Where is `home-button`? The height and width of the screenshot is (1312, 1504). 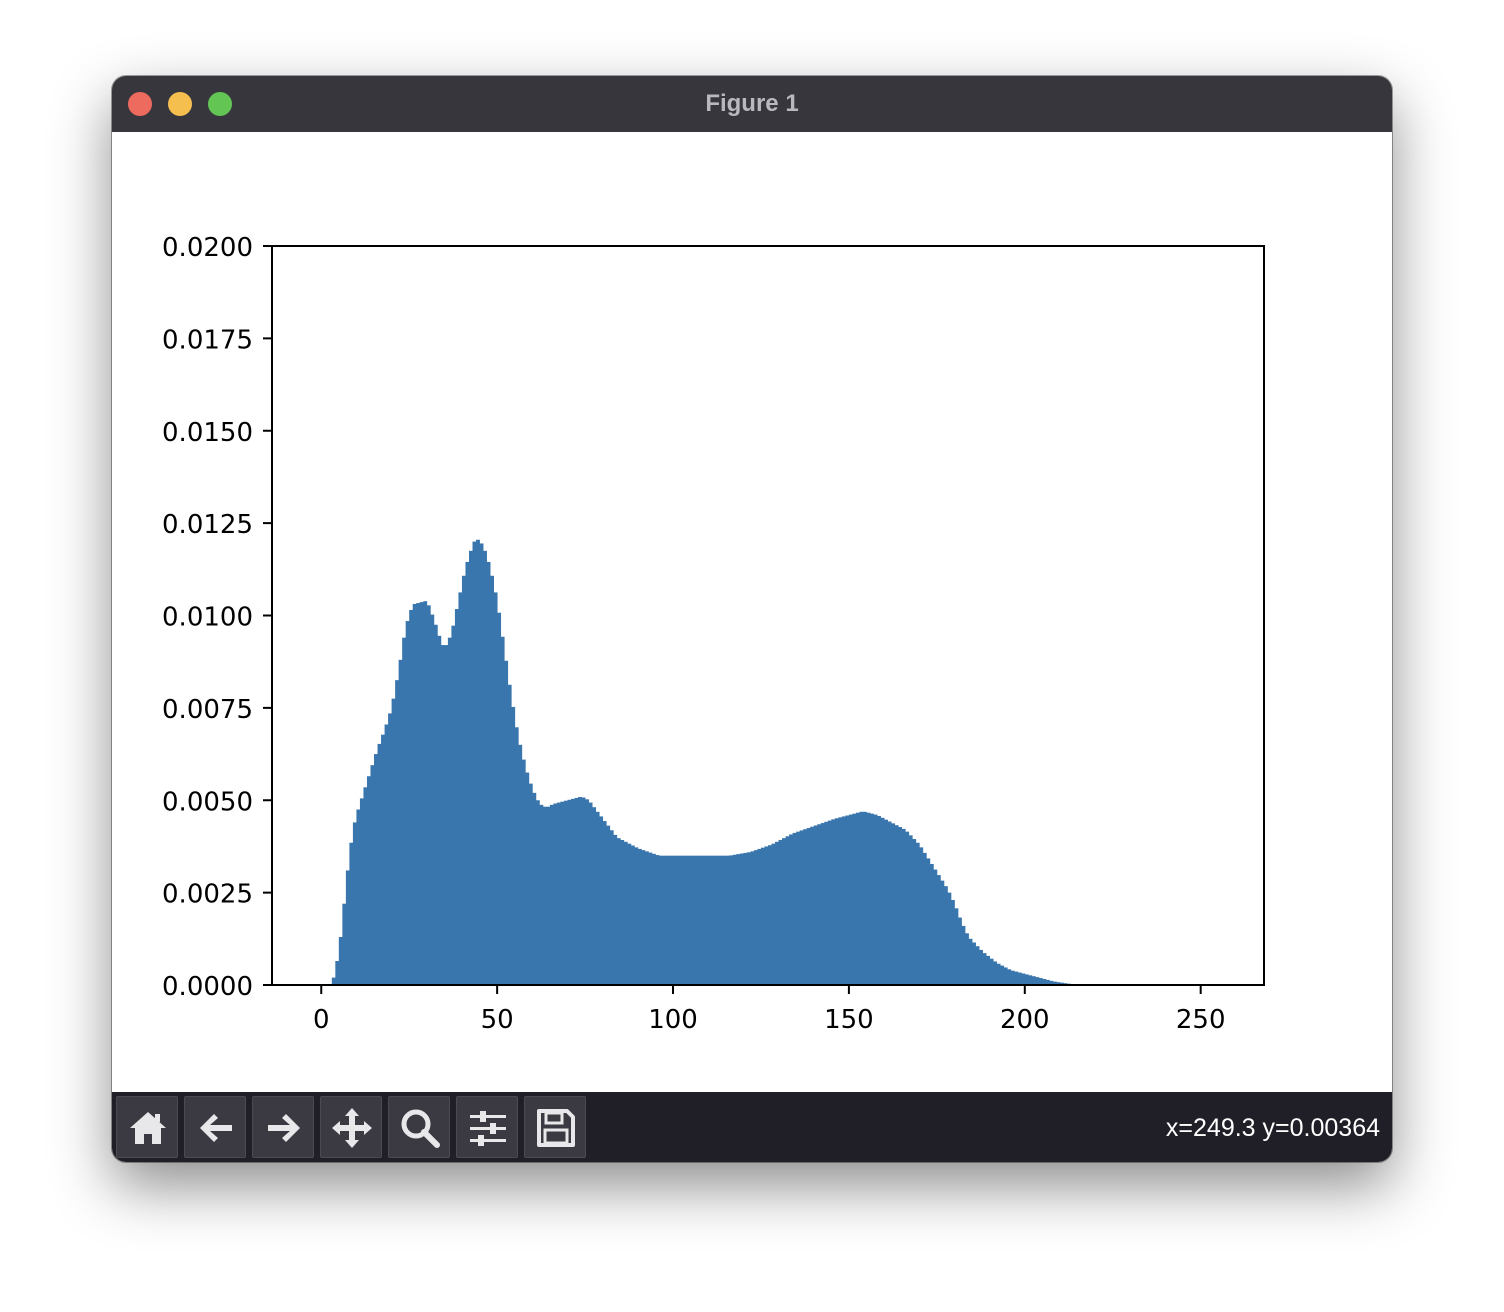 home-button is located at coordinates (147, 1127).